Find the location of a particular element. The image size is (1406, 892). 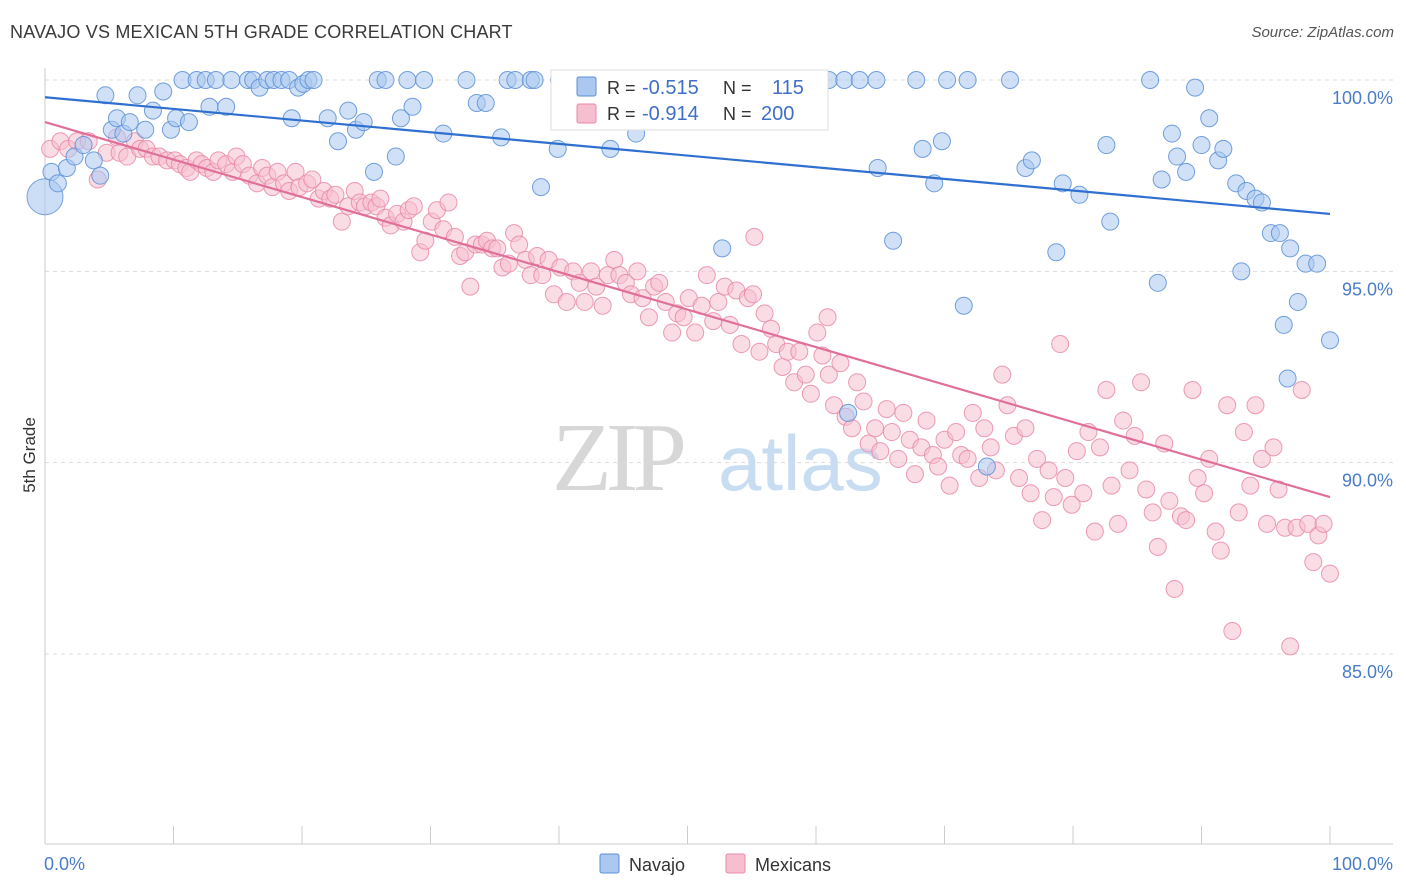

navajo-trend-line is located at coordinates (687, 156).